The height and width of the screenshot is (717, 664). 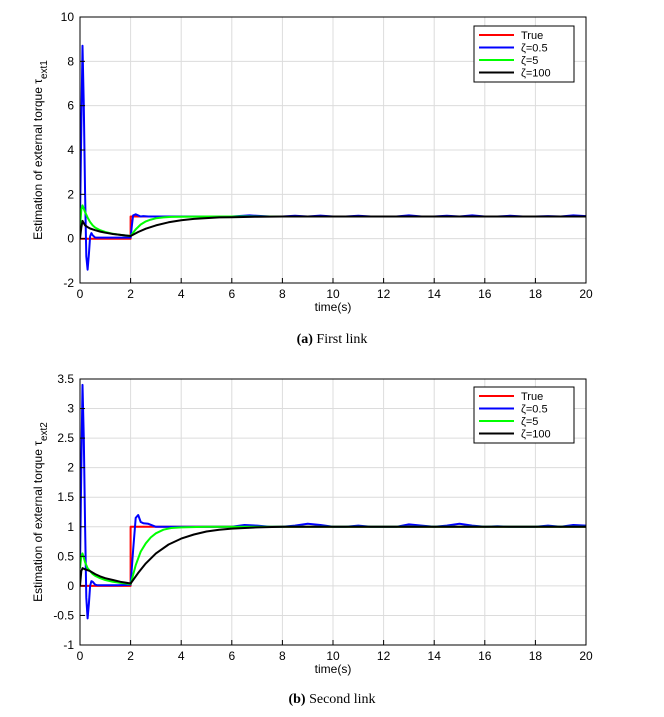 I want to click on caption-a-text: First link, so click(x=342, y=339).